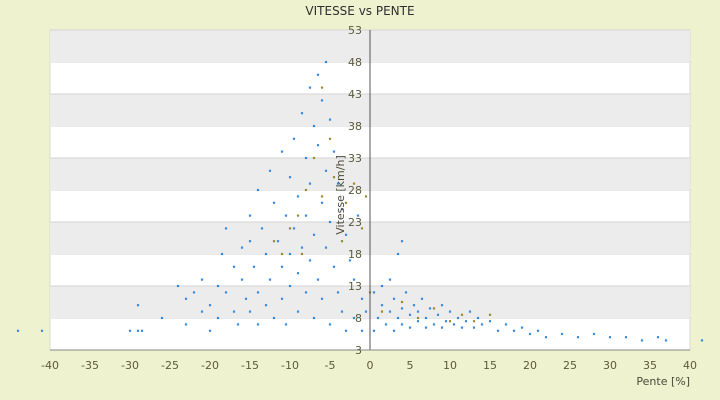 The height and width of the screenshot is (400, 720). Describe the element at coordinates (358, 350) in the screenshot. I see `y-tick-label: 3` at that location.